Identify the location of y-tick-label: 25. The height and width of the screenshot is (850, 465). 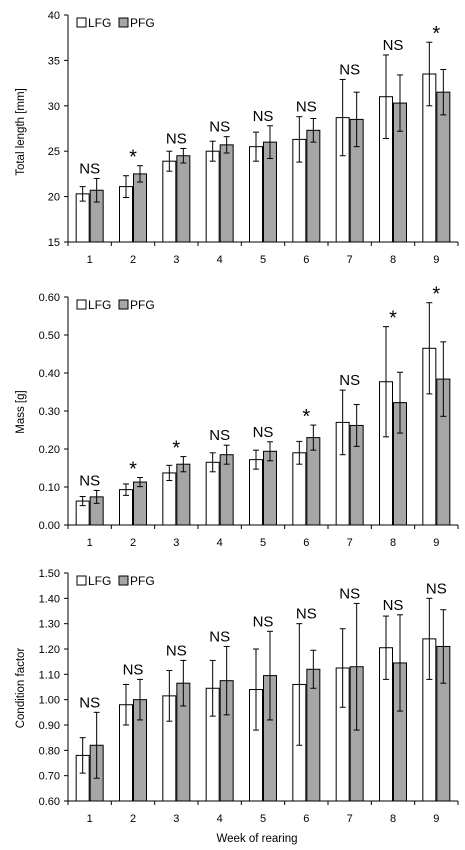
(54, 152).